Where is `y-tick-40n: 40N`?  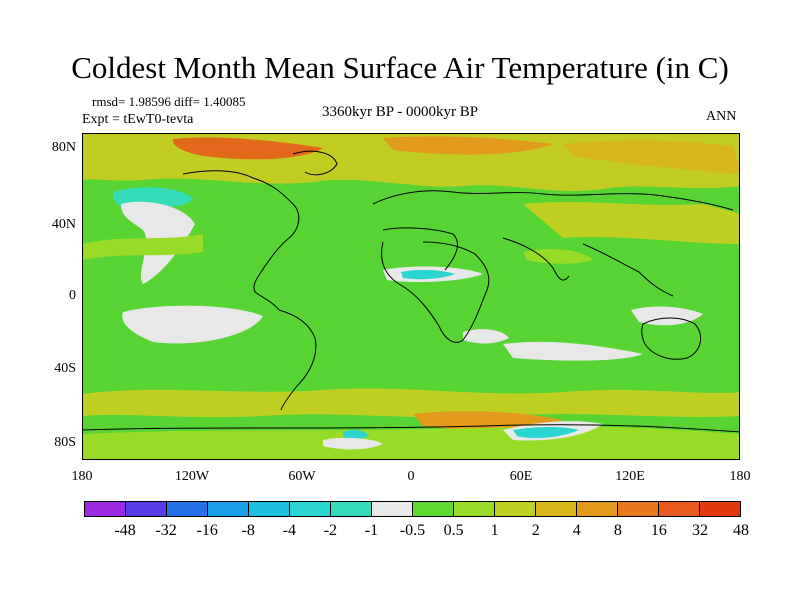
y-tick-40n: 40N is located at coordinates (63, 224).